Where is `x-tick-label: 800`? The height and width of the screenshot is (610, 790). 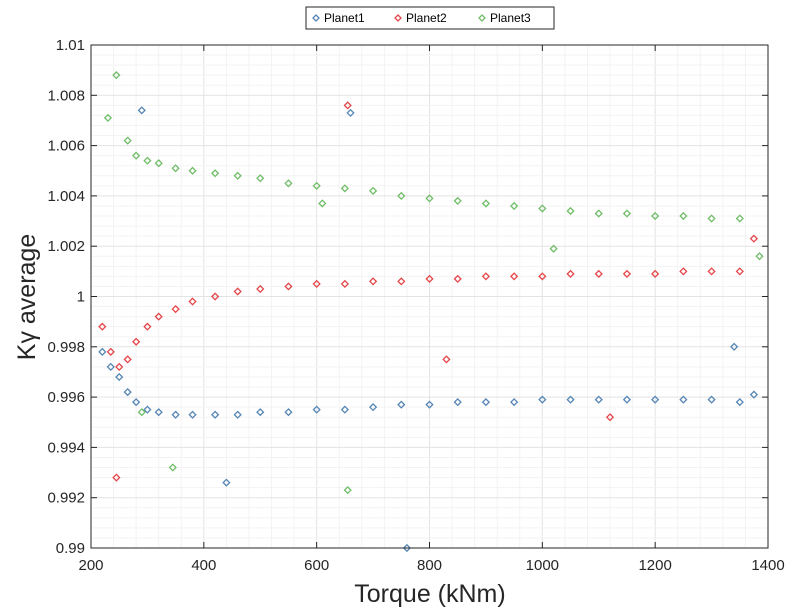
x-tick-label: 800 is located at coordinates (429, 565).